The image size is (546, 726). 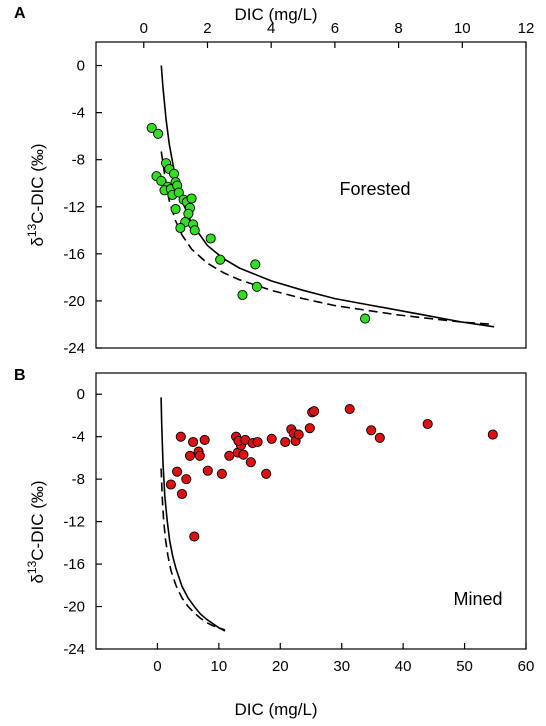 I want to click on panel-a-data-points, so click(x=258, y=223).